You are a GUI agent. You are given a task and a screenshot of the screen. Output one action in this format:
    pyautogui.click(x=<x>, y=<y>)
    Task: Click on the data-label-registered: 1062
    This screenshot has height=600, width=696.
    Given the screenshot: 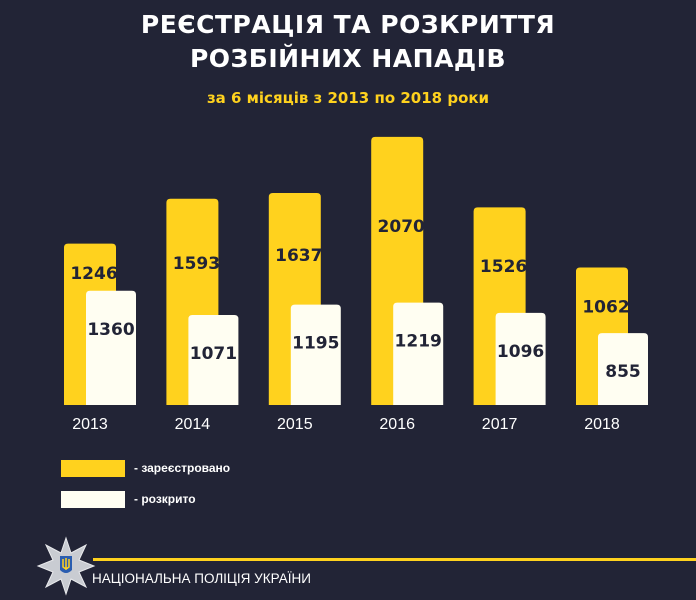 What is the action you would take?
    pyautogui.click(x=605, y=307)
    